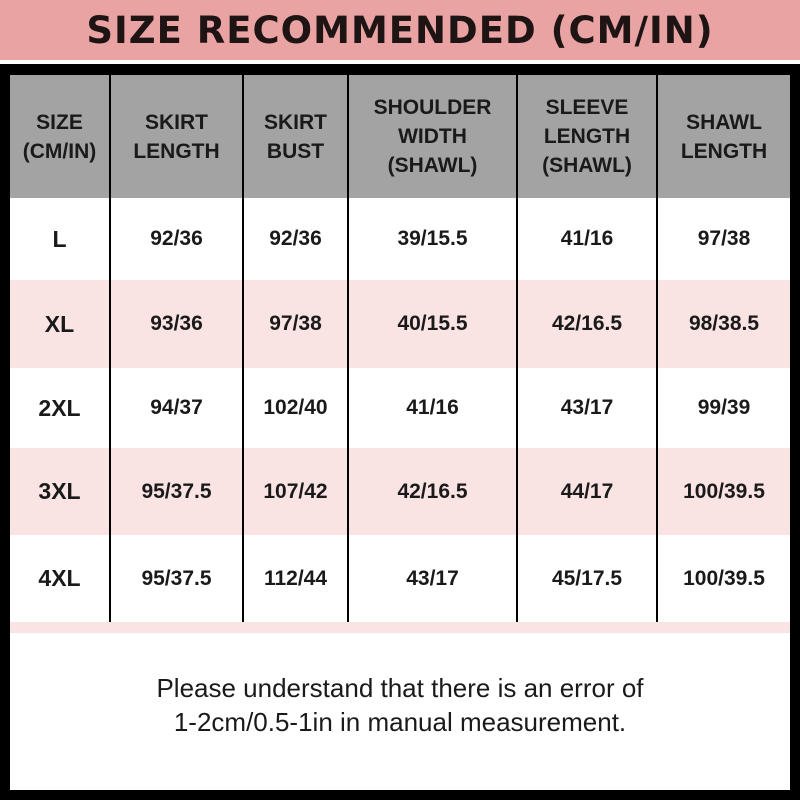  Describe the element at coordinates (724, 122) in the screenshot. I see `header-line: SHAWL` at that location.